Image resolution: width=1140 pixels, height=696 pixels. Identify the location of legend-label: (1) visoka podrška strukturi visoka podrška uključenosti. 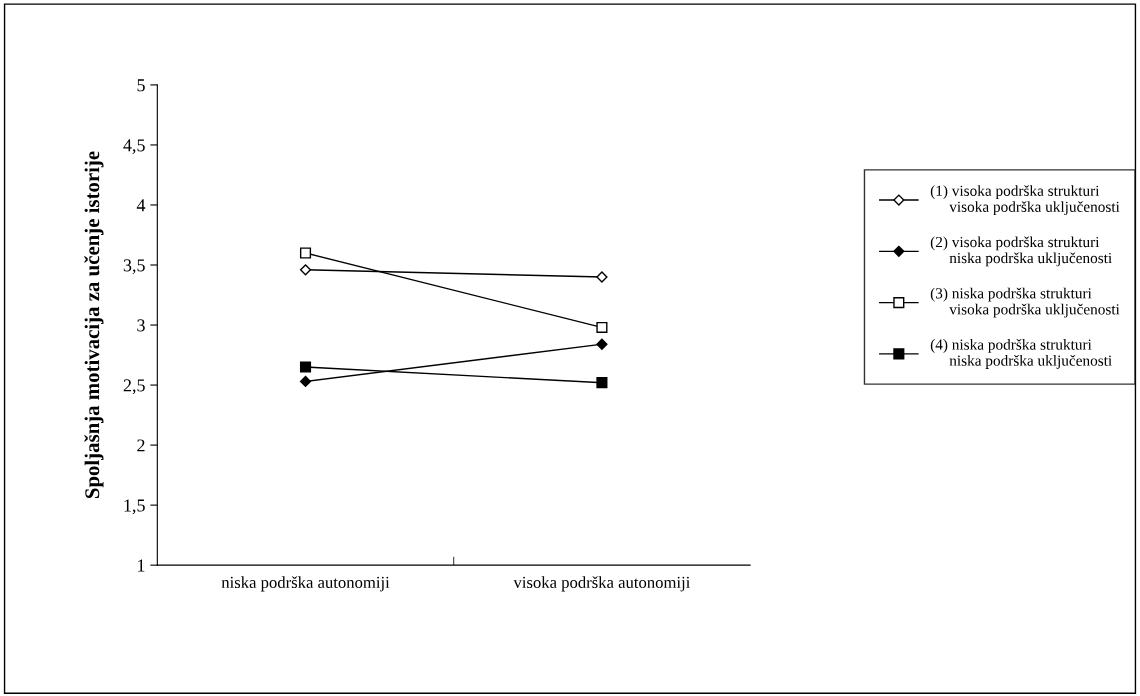
(1025, 200).